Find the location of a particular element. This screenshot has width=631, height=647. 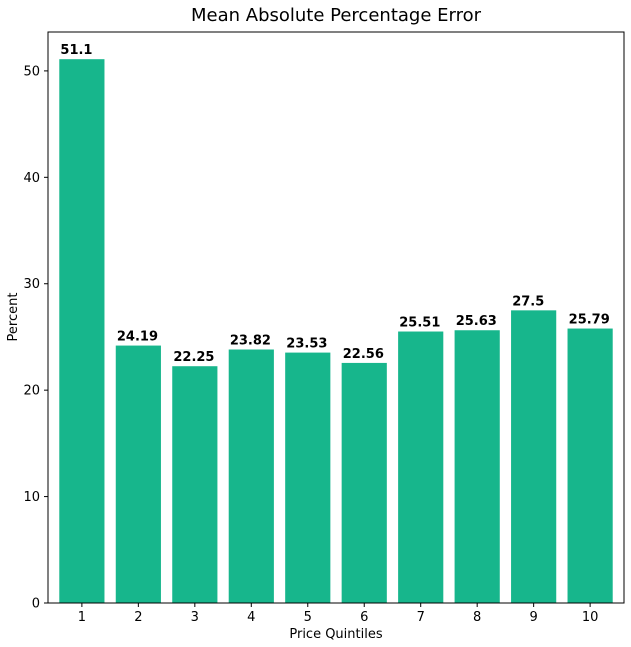

x-tick-label-1: 1 is located at coordinates (82, 617).